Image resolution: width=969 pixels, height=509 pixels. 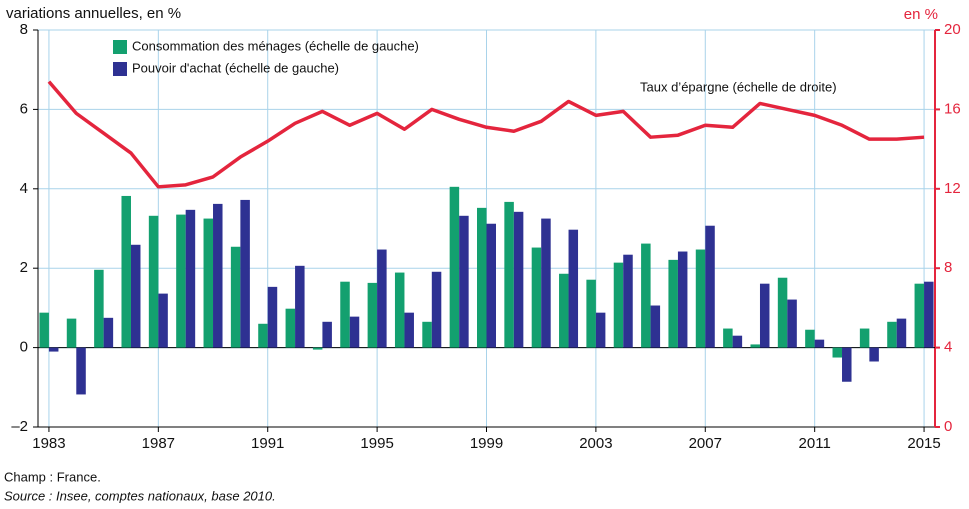 What do you see at coordinates (738, 86) in the screenshot?
I see `line-label: Taux d’épargne (échelle de droite)` at bounding box center [738, 86].